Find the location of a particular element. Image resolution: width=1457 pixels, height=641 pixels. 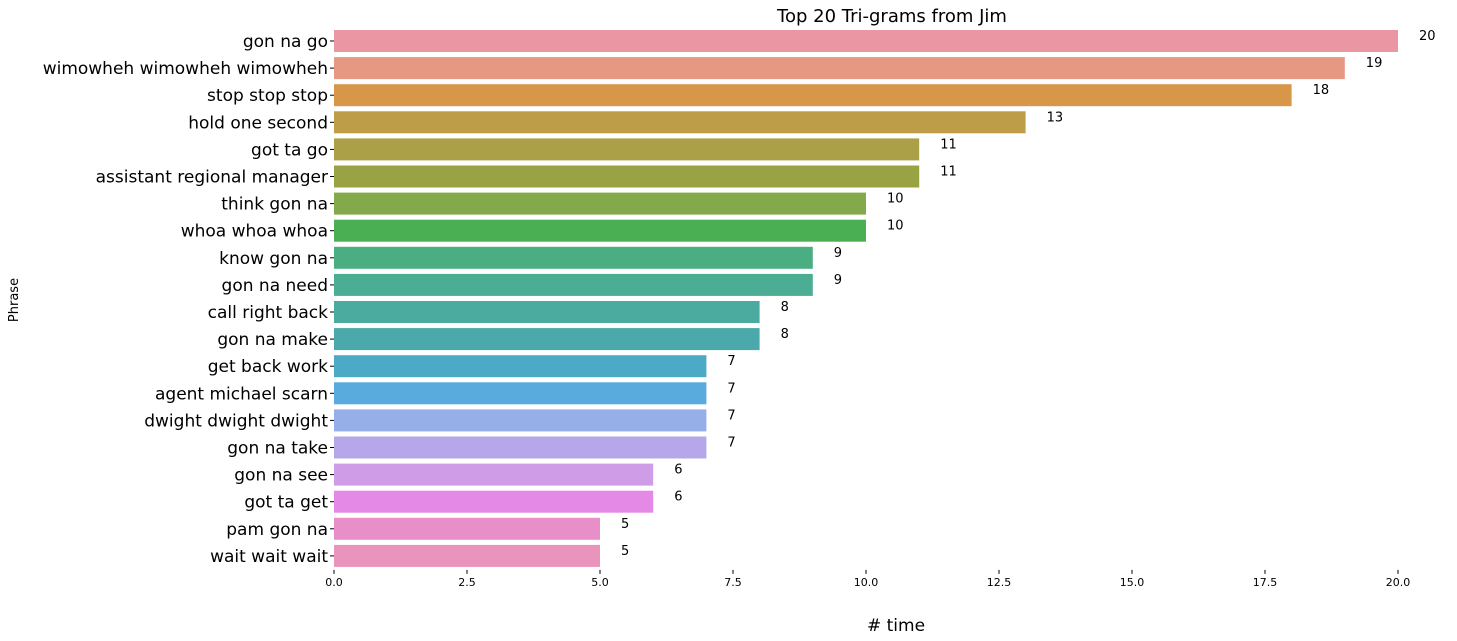

category-label: hold one second is located at coordinates (258, 123).